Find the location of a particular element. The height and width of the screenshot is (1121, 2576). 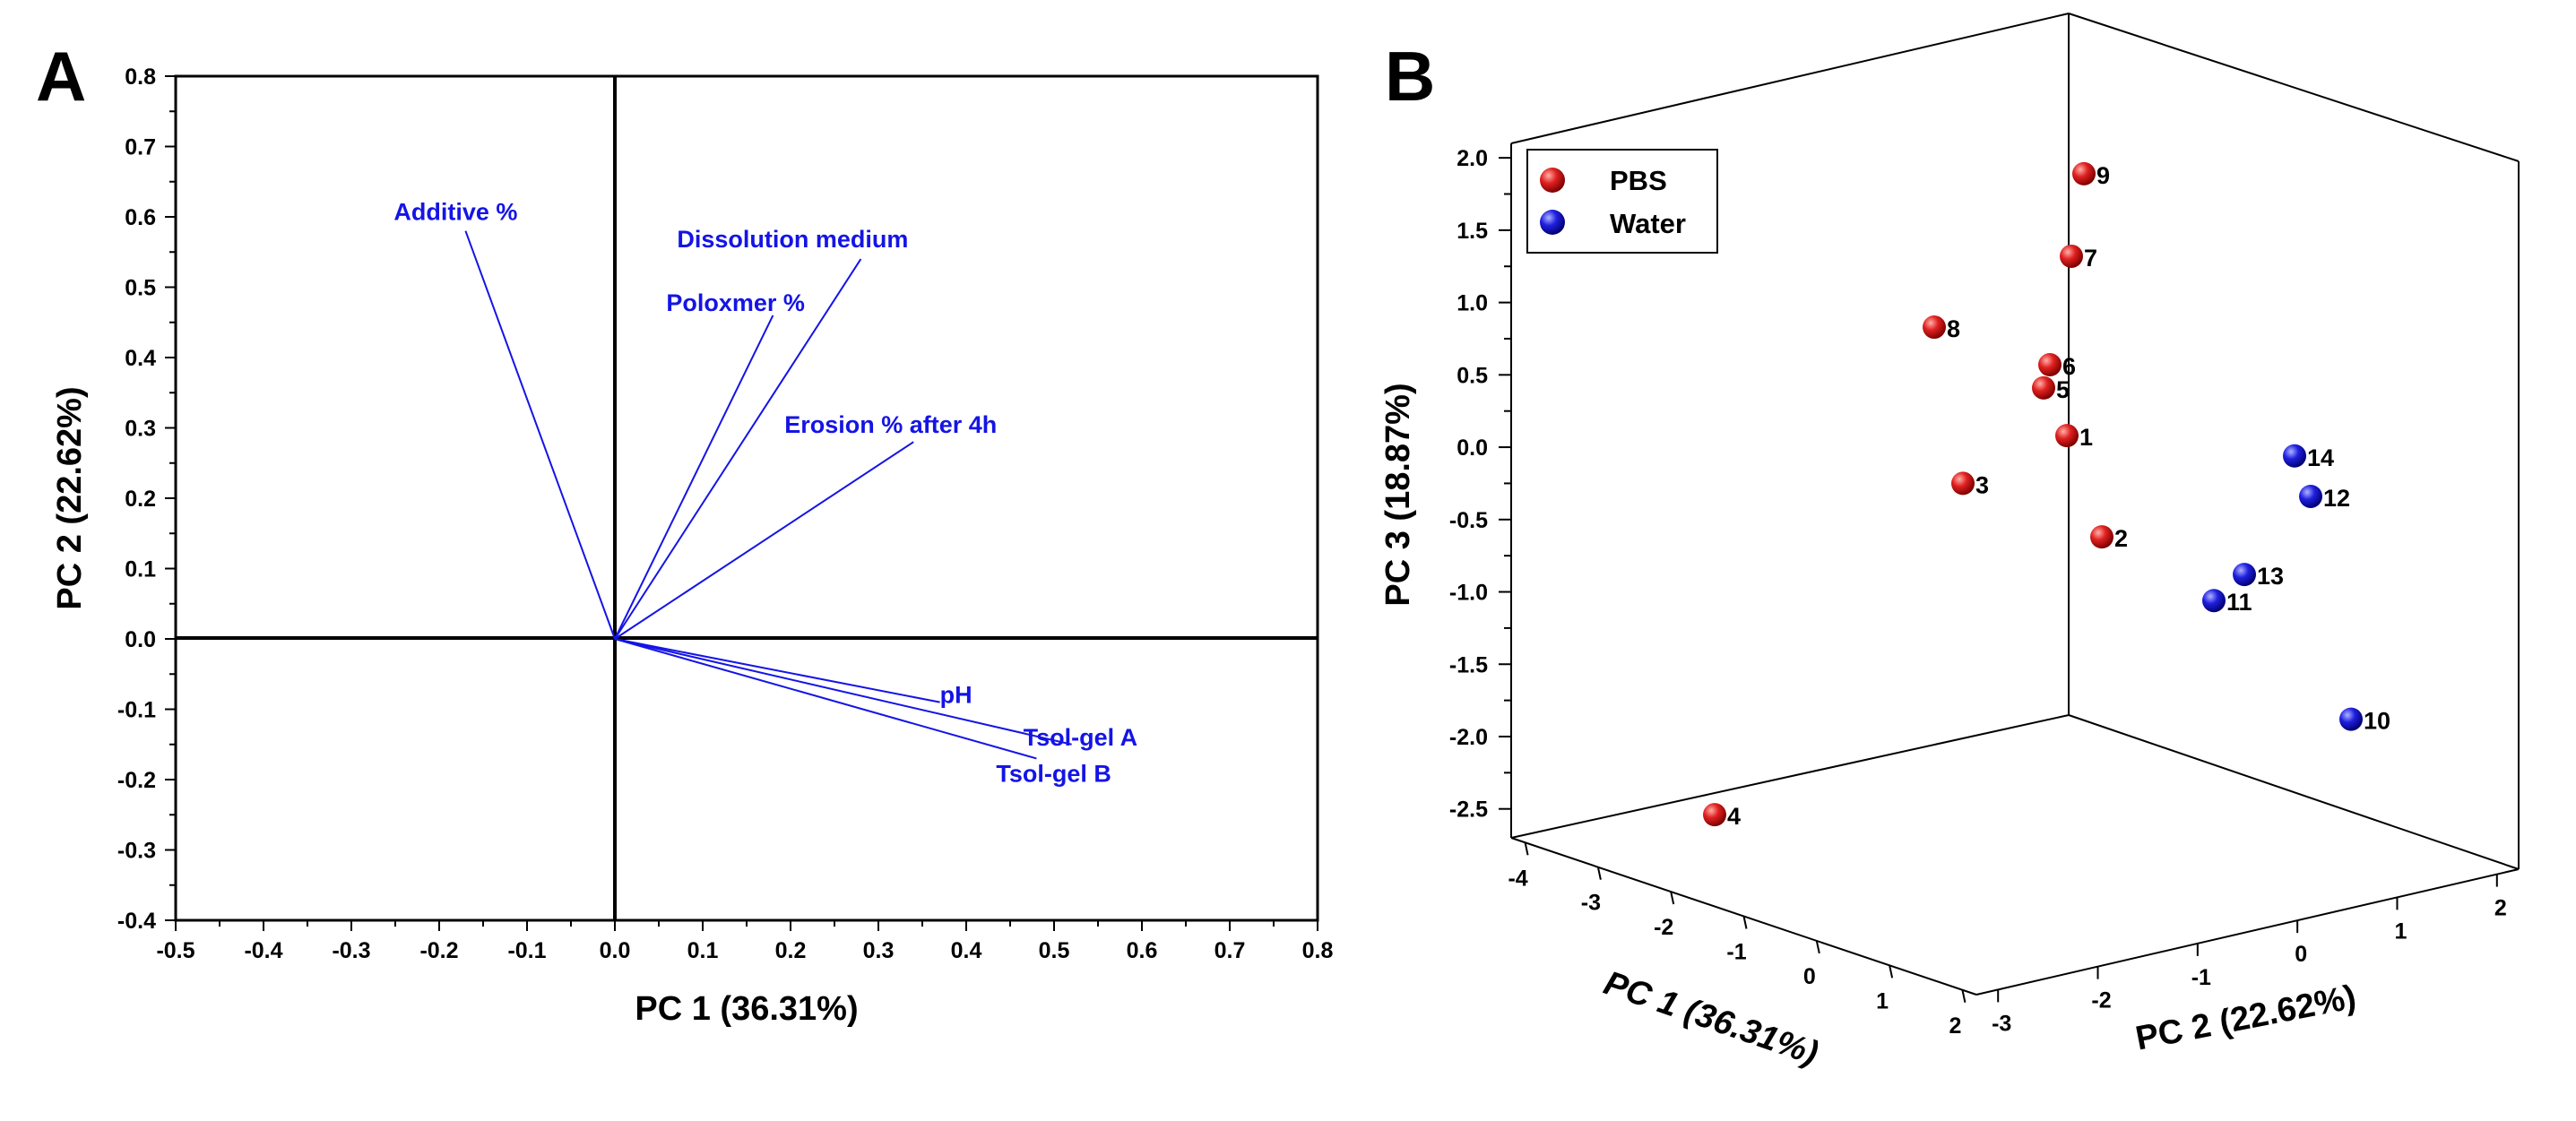

x-tick-label: -0.1 is located at coordinates (526, 950).